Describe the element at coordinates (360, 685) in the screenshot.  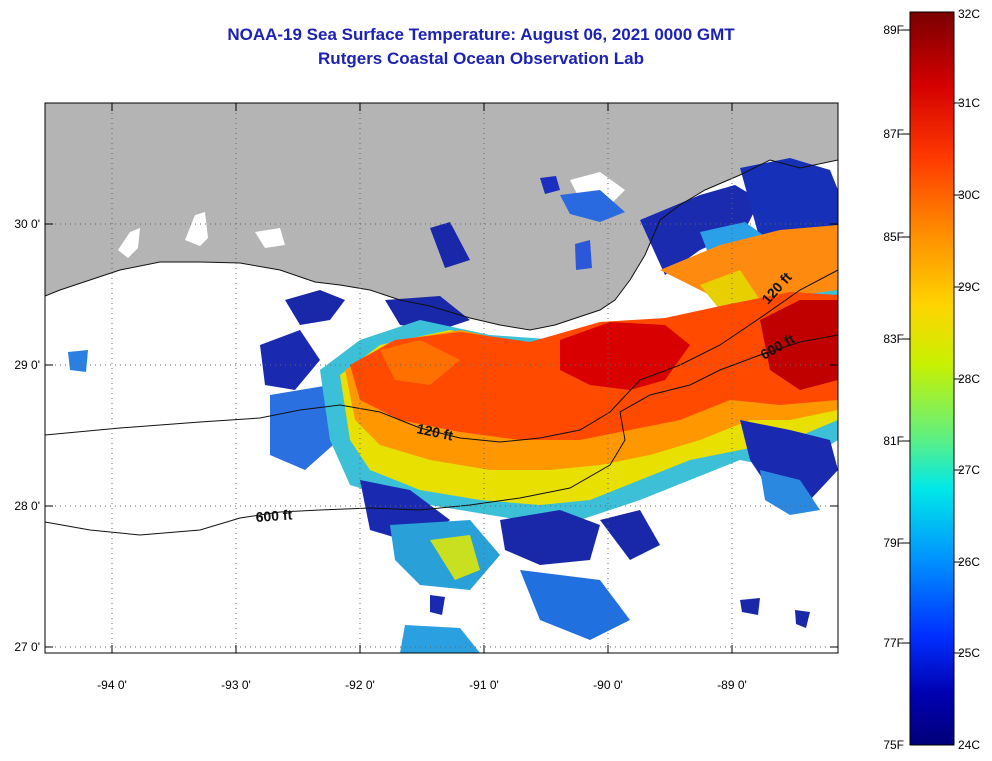
I see `lon-label: -92 0'` at that location.